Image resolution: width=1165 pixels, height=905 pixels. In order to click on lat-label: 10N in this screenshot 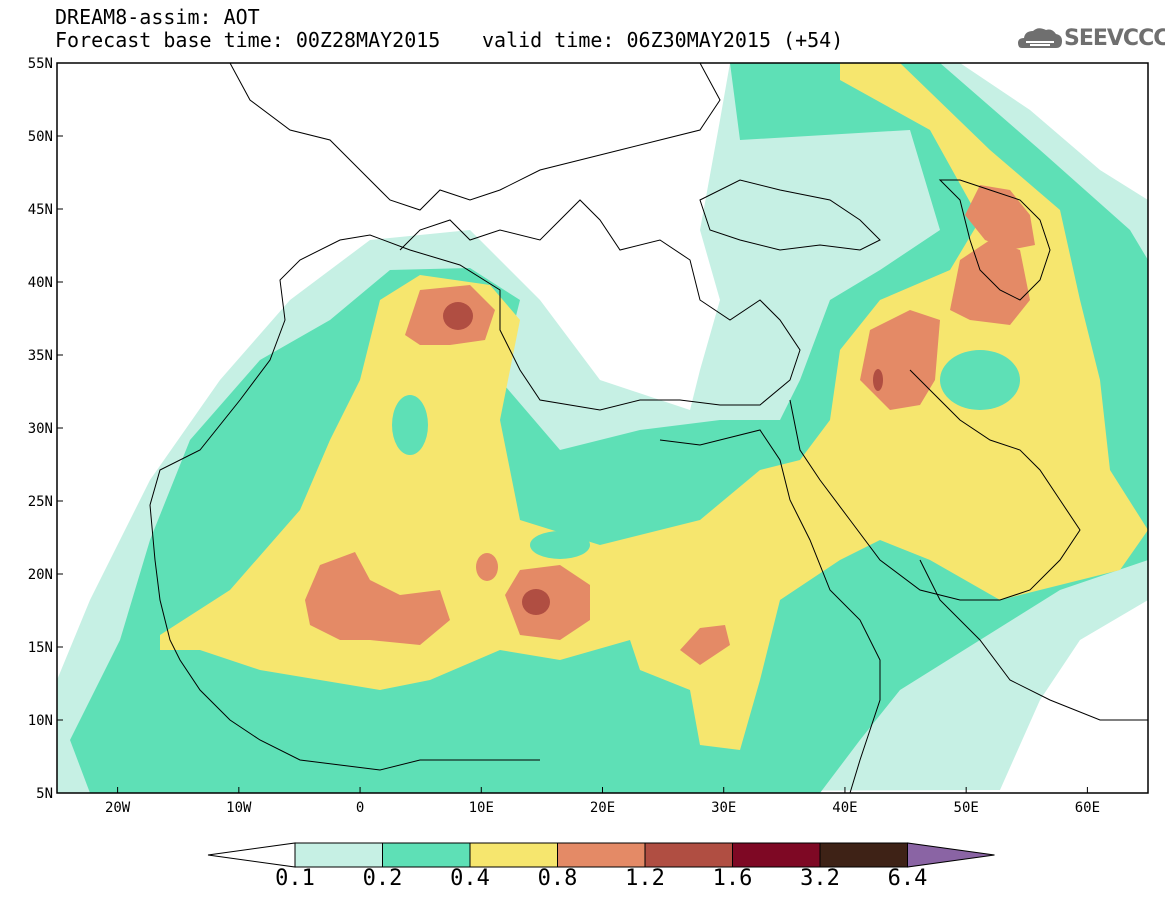, I will do `click(40, 721)`.